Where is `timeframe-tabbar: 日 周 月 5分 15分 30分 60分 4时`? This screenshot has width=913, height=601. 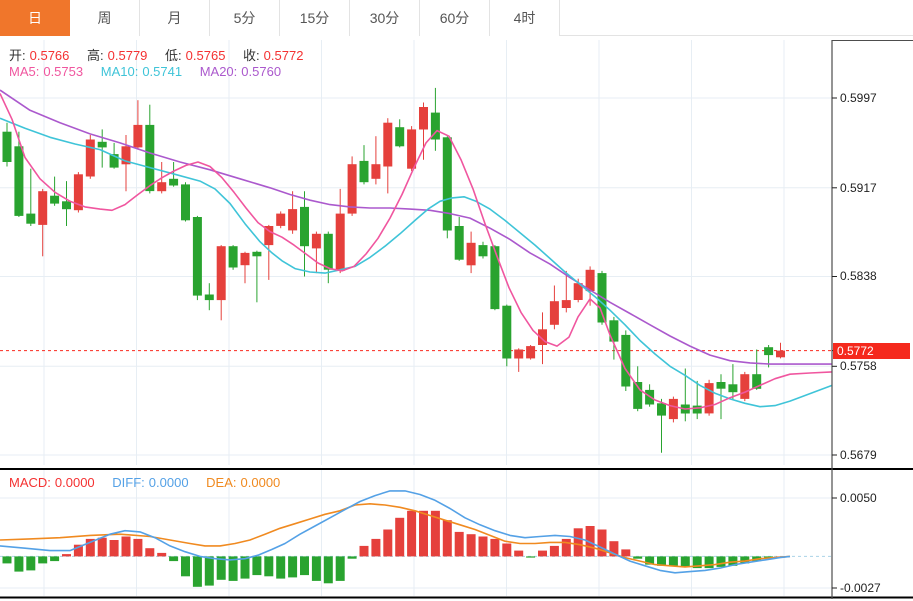 timeframe-tabbar: 日 周 月 5分 15分 30分 60分 4时 is located at coordinates (456, 18).